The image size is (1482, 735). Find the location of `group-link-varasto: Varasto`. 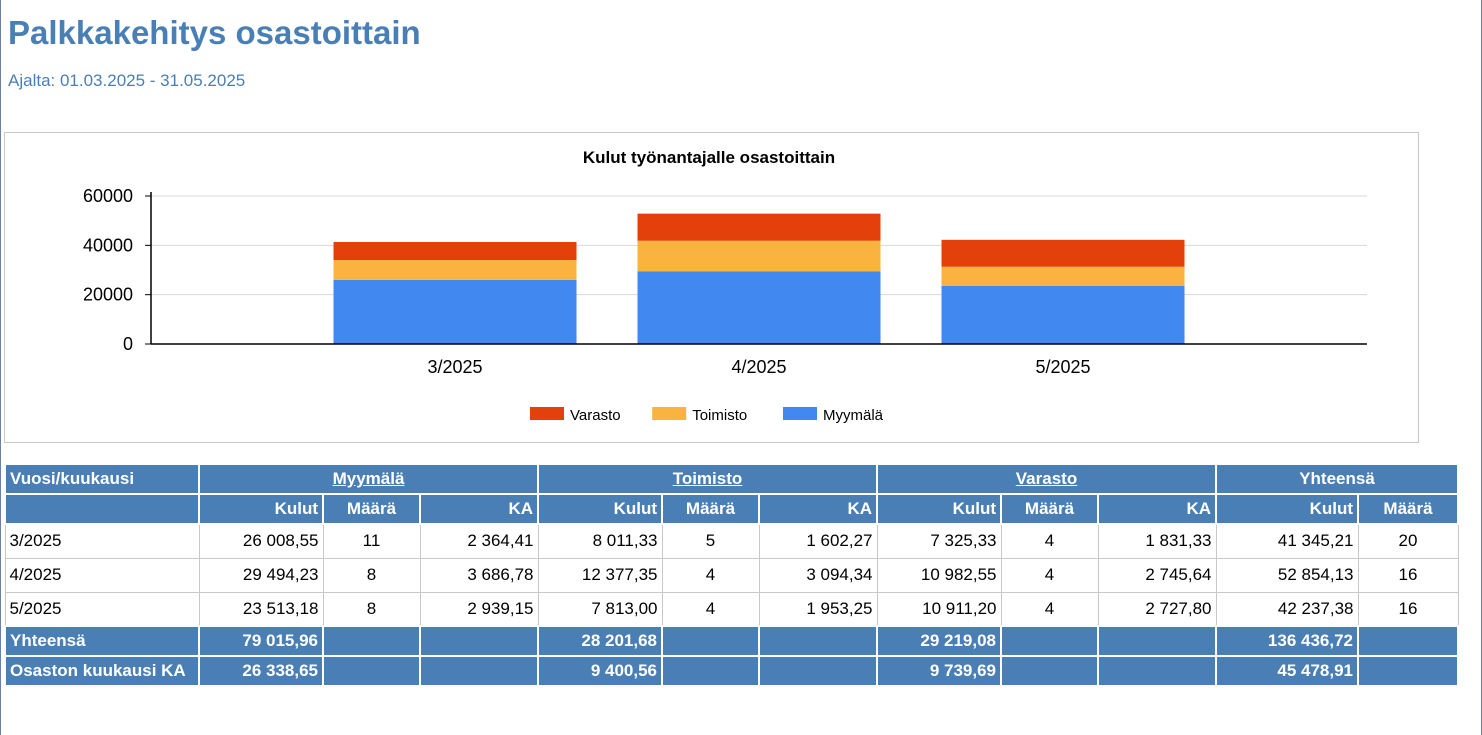

group-link-varasto: Varasto is located at coordinates (1046, 478).